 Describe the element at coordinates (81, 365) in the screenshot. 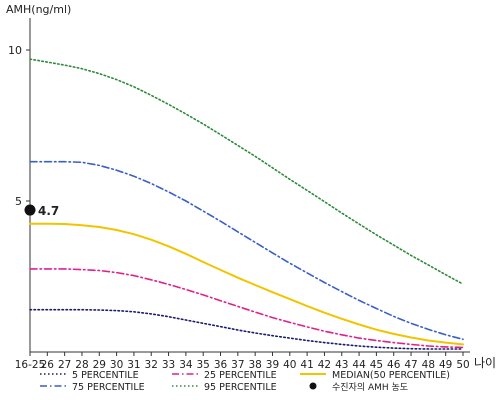

I see `x-tick-label: 28` at that location.